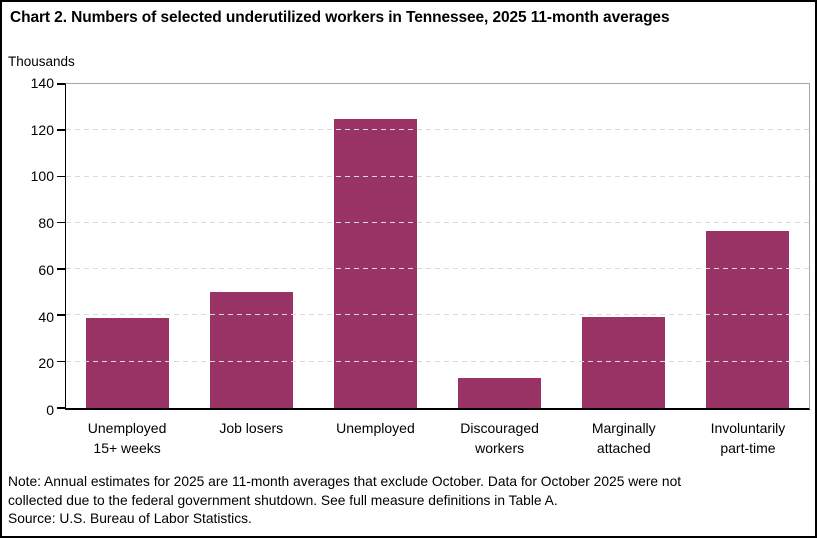  What do you see at coordinates (42, 83) in the screenshot?
I see `y-tick-label-140: 140` at bounding box center [42, 83].